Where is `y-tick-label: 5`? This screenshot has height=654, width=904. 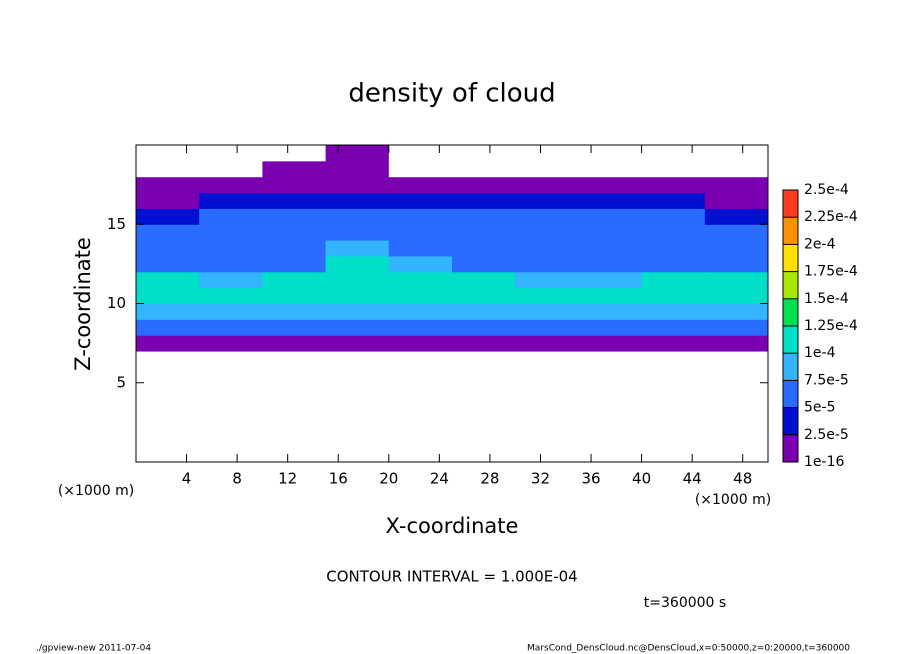 y-tick-label: 5 is located at coordinates (121, 382).